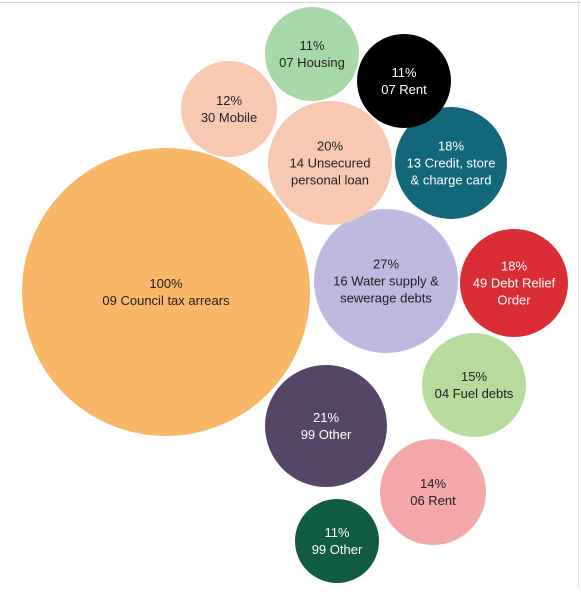  Describe the element at coordinates (166, 283) in the screenshot. I see `bubble-09-council-tax-arrears-percent: 100%` at that location.